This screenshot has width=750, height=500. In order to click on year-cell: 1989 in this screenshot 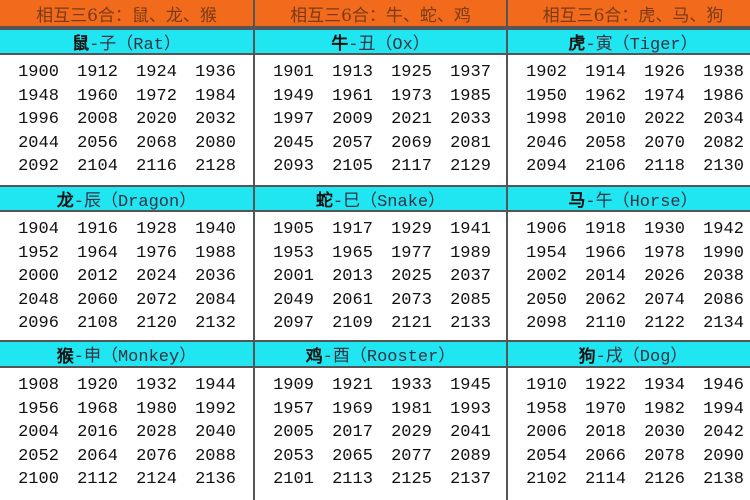, I will do `click(470, 253)`.